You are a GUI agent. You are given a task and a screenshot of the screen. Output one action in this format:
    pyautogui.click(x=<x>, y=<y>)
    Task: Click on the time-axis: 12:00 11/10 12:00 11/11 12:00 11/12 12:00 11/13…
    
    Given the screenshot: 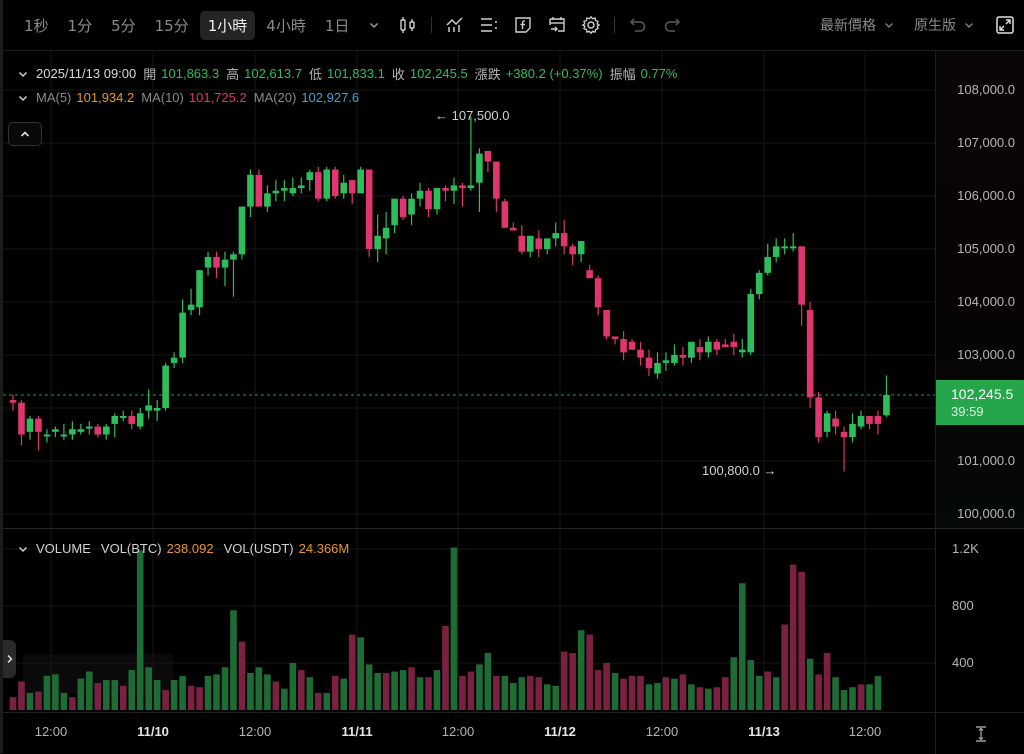 What is the action you would take?
    pyautogui.click(x=469, y=733)
    